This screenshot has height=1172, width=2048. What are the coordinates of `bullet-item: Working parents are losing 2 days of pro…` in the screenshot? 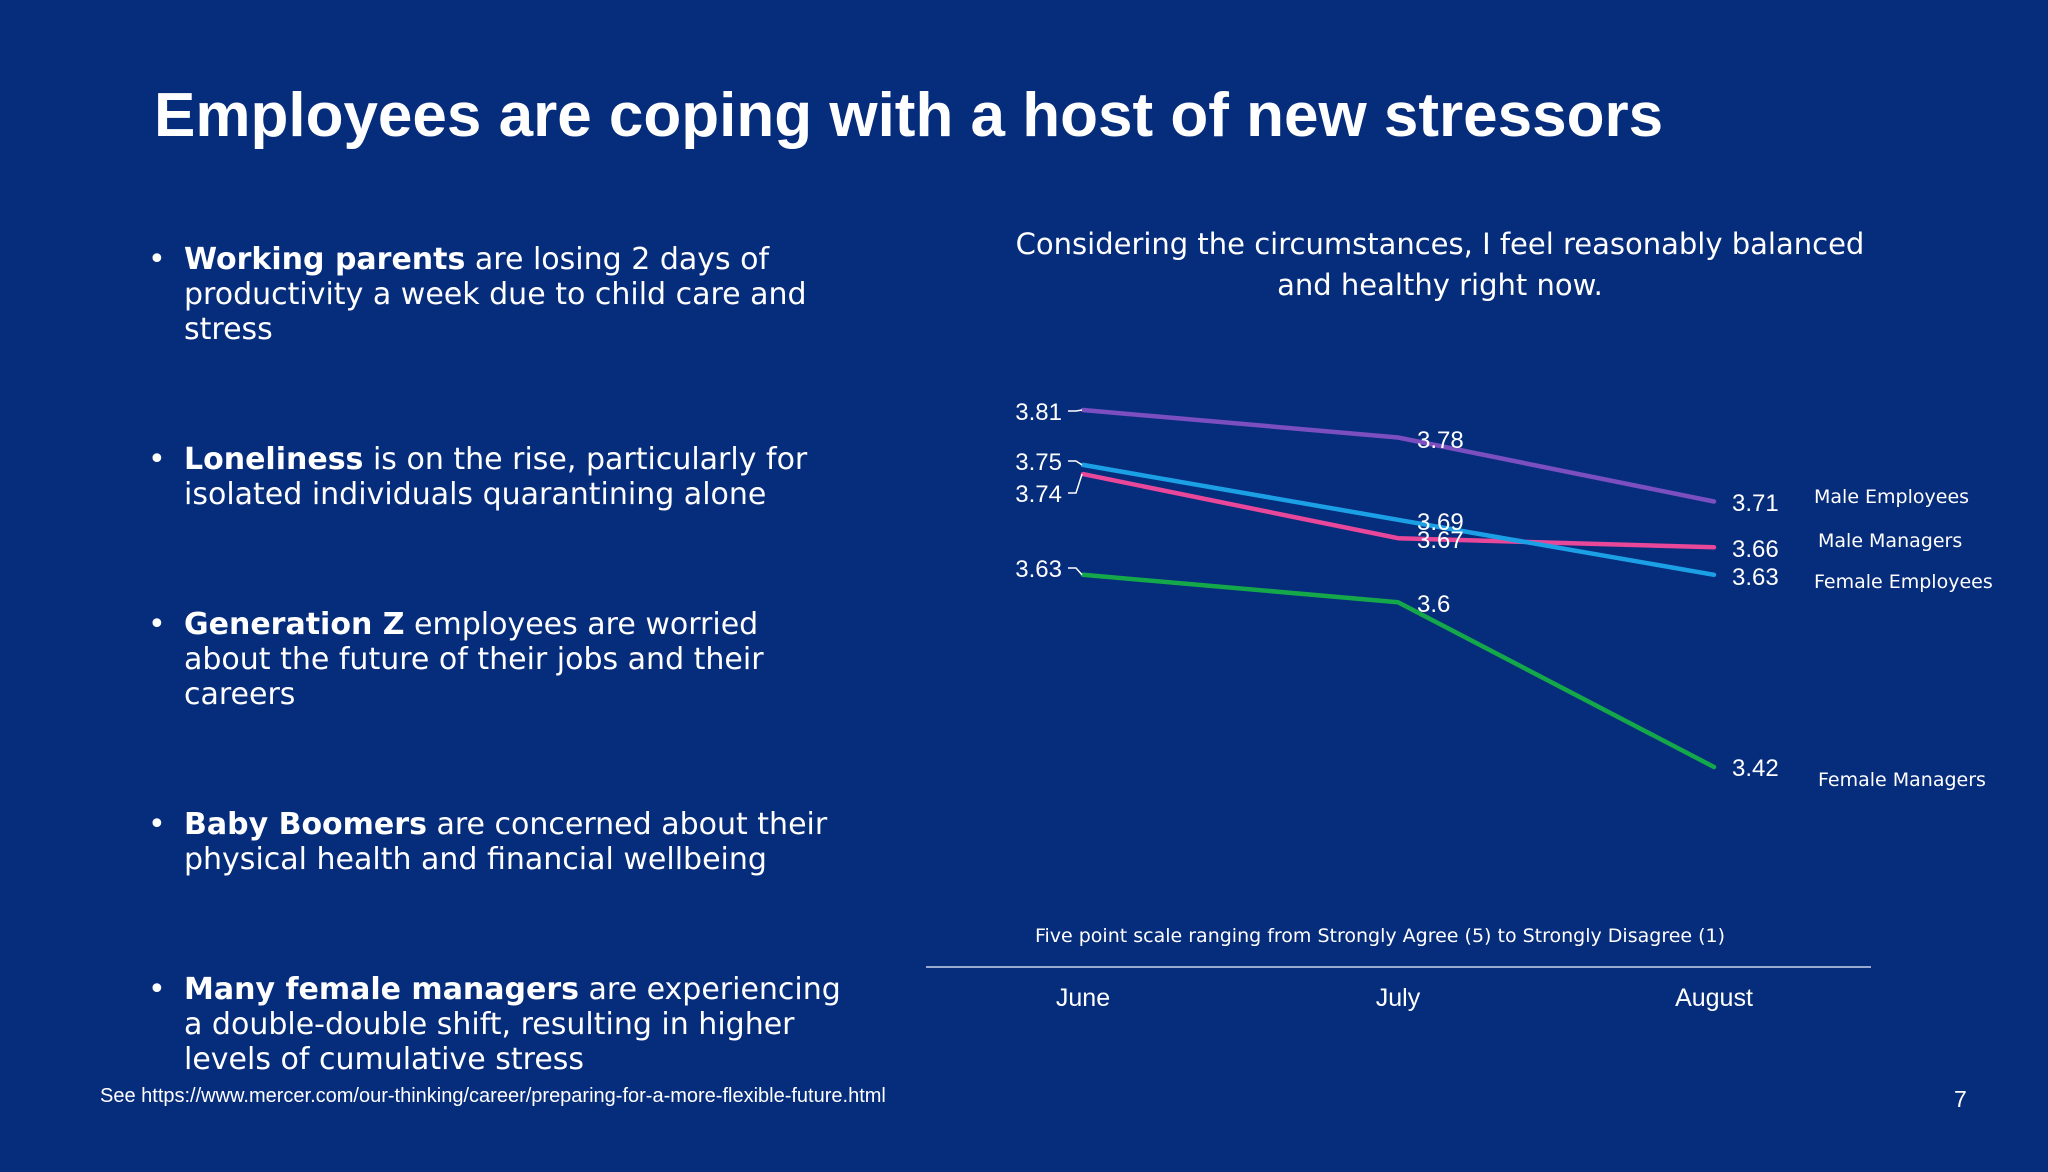 It's located at (498, 294).